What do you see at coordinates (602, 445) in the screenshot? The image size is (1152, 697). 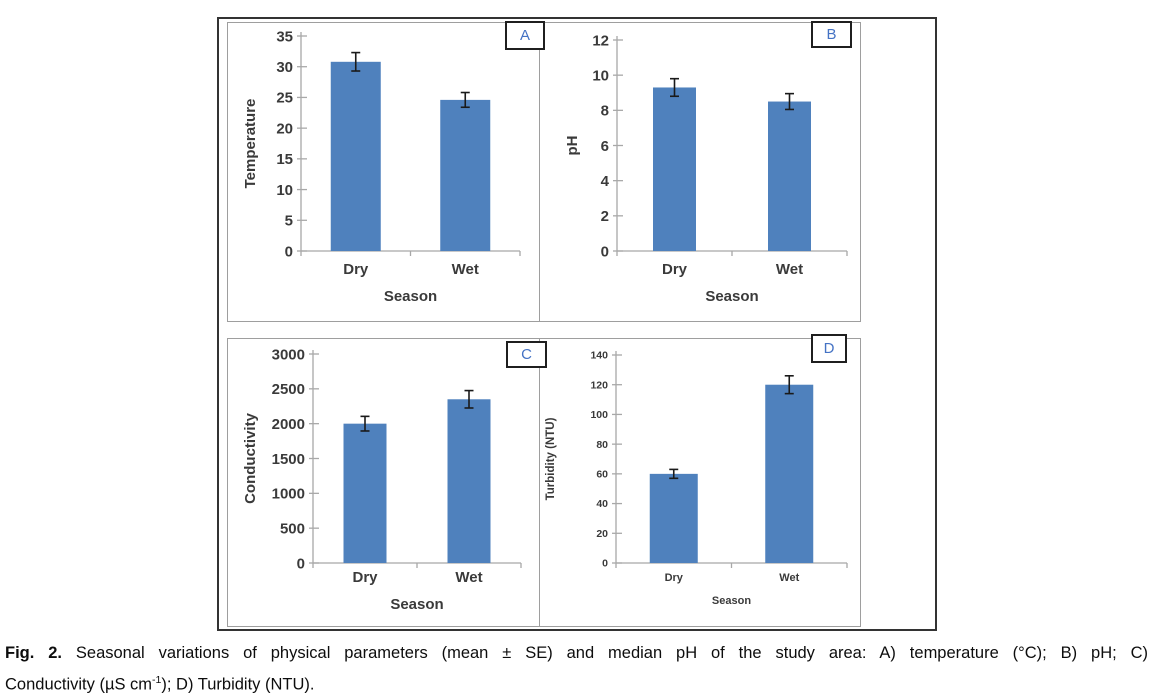 I see `y-tick-label: 80` at bounding box center [602, 445].